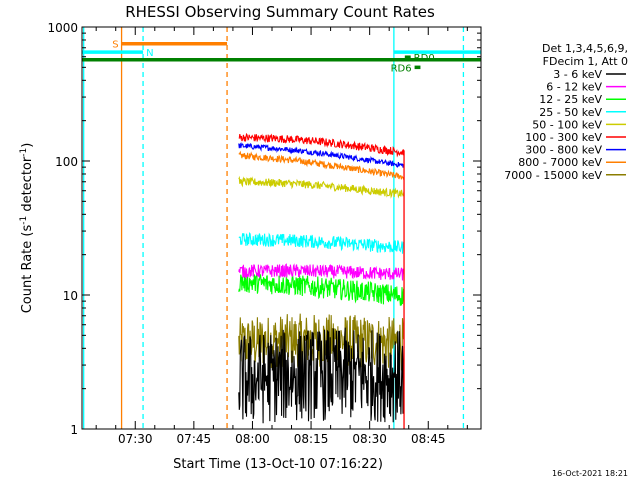 The width and height of the screenshot is (640, 484). I want to click on y-label-part: detector, so click(27, 186).